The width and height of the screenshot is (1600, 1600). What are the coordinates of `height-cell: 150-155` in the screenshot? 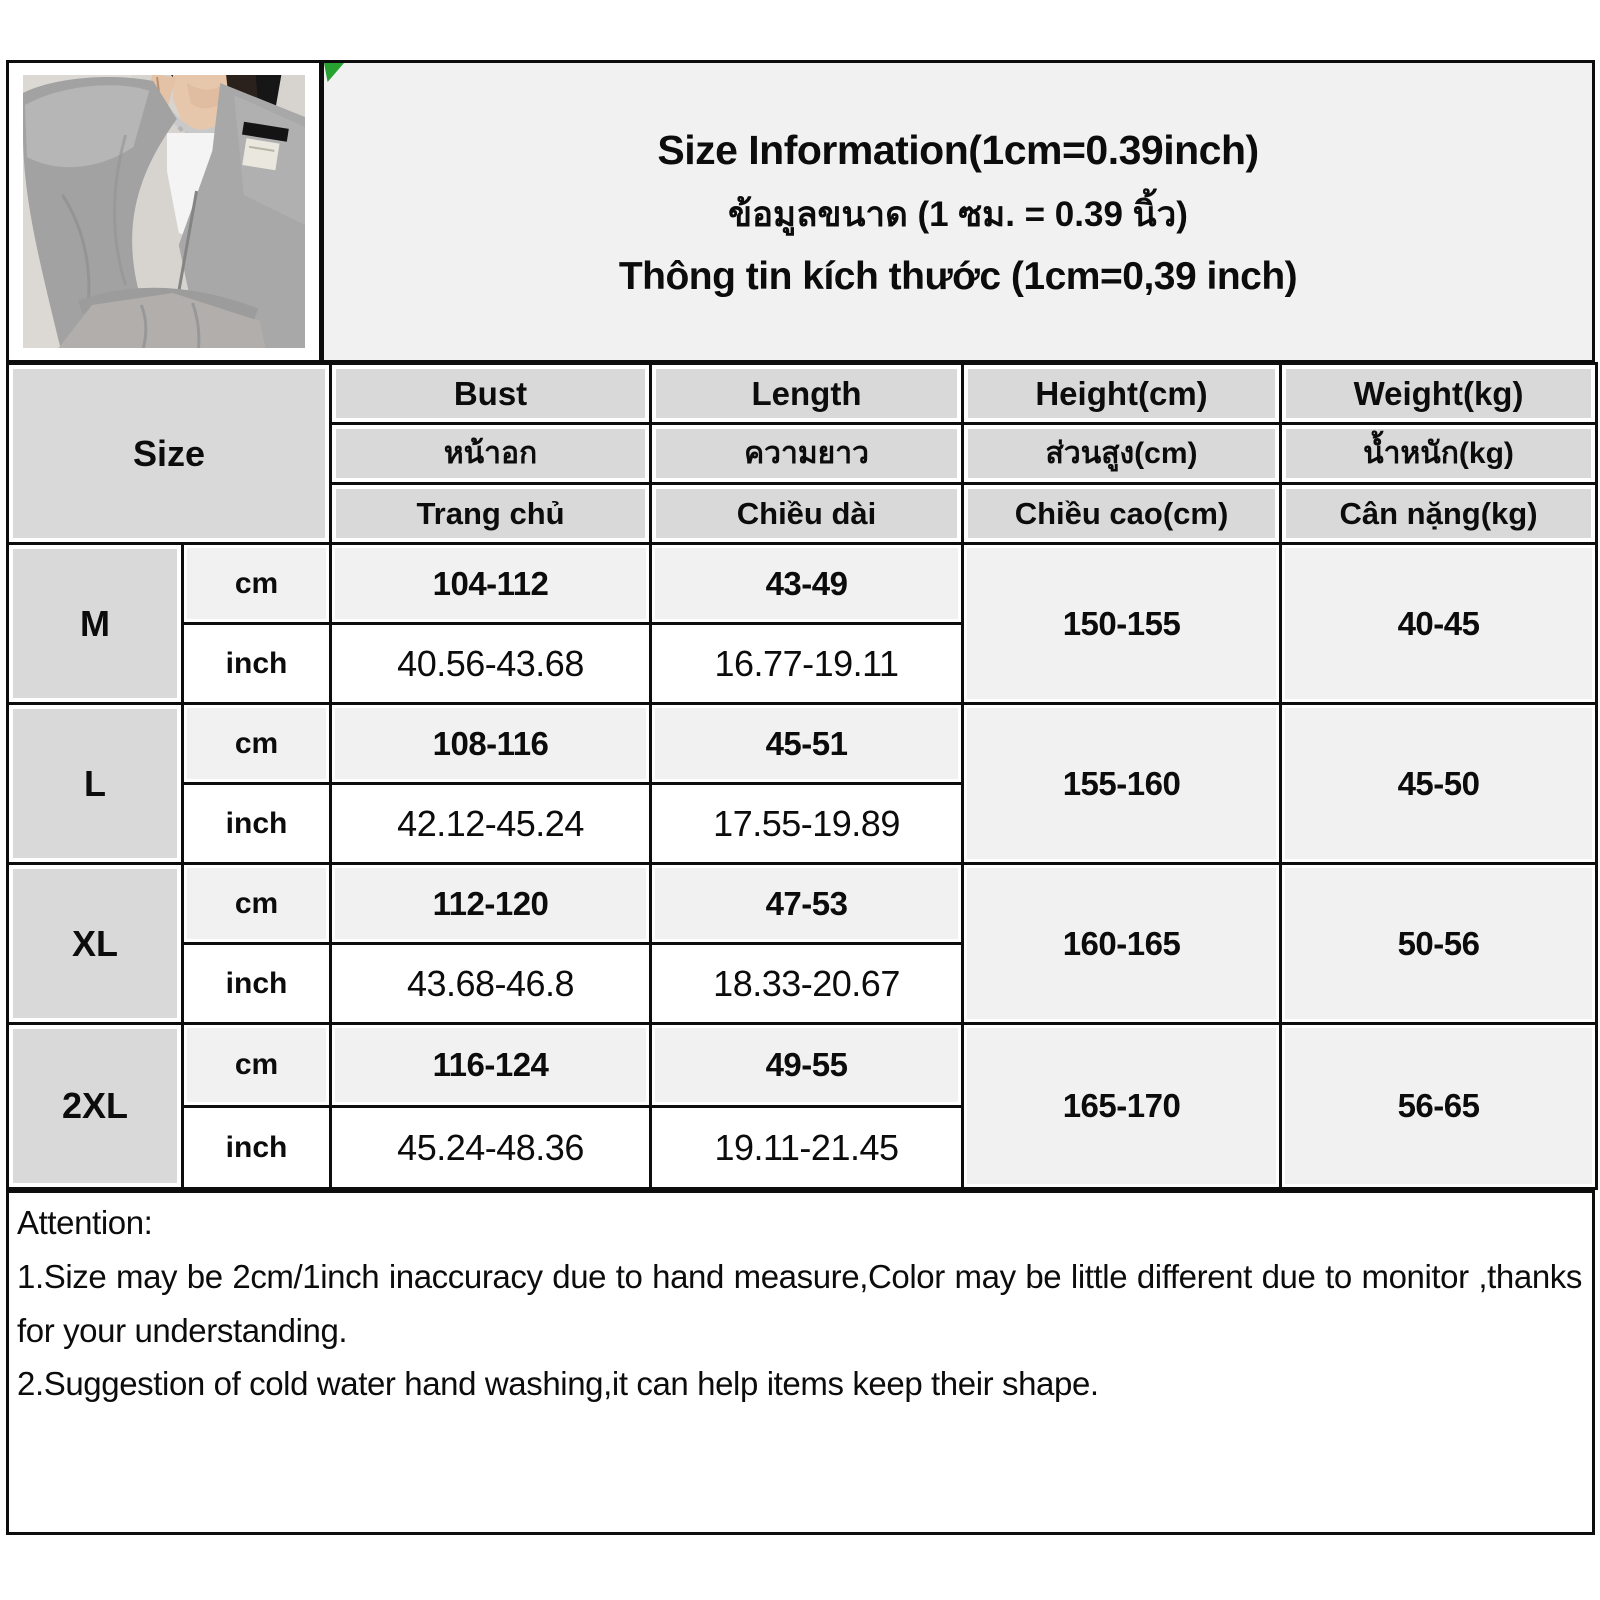 It's located at (1122, 623).